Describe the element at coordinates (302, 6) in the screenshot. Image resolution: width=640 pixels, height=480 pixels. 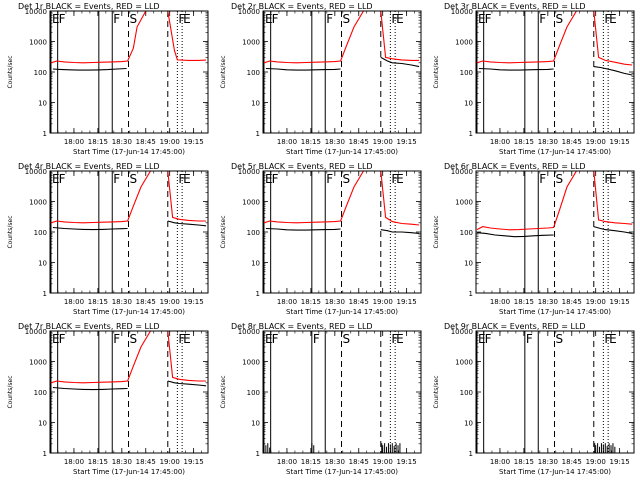
I see `panel-title: Det 2r BLACK = Events, RED = LLD` at that location.